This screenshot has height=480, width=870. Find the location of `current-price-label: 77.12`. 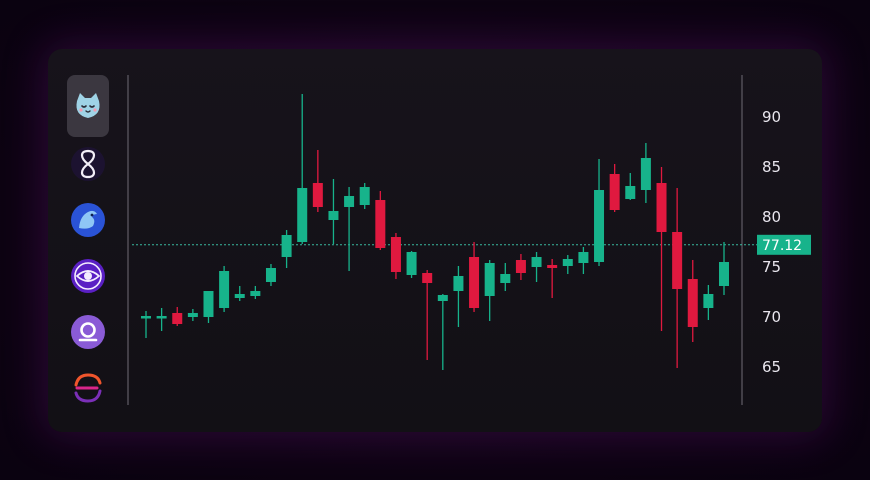

current-price-label: 77.12 is located at coordinates (782, 246).